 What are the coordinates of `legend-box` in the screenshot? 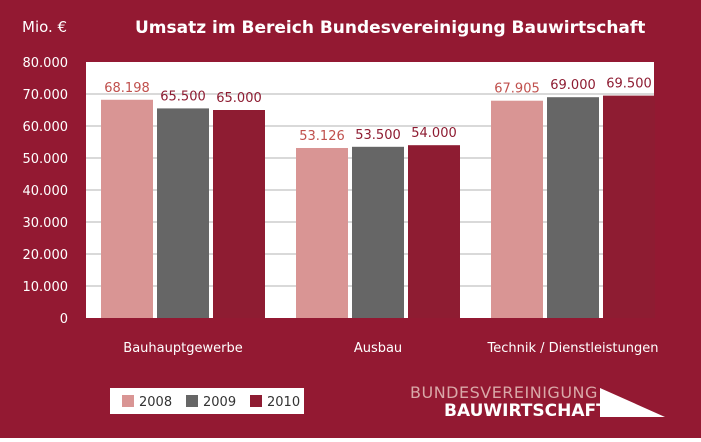 It's located at (207, 401).